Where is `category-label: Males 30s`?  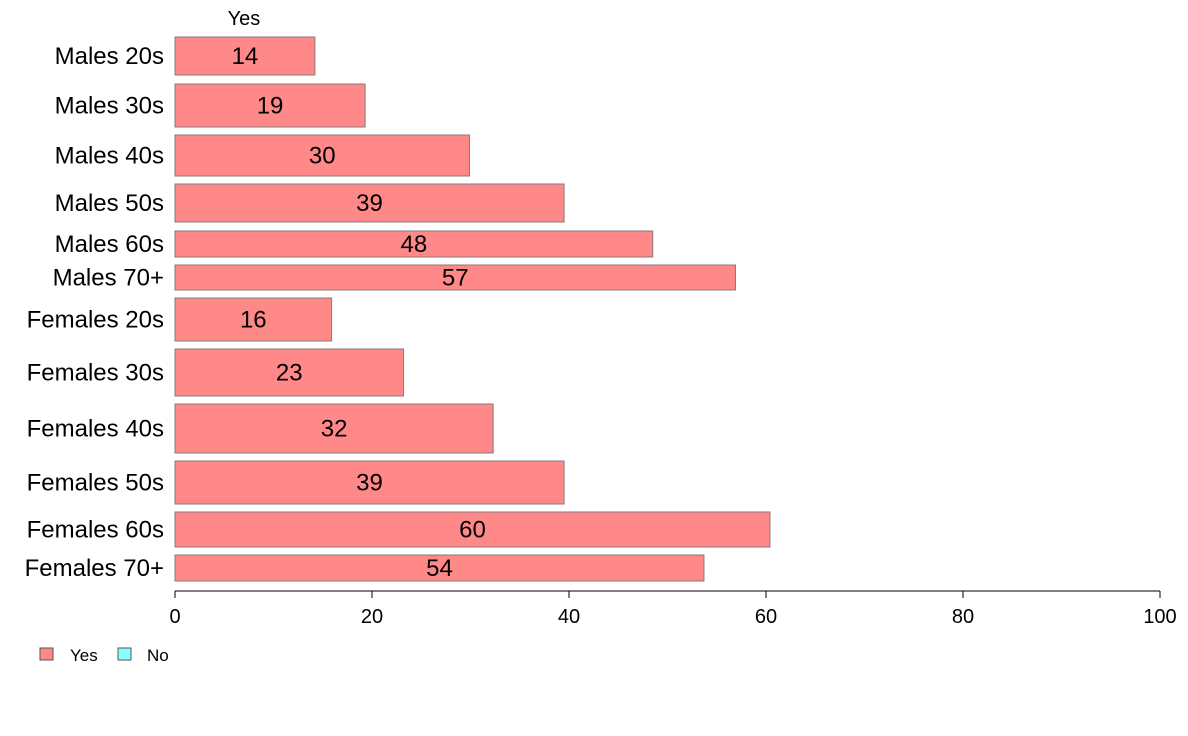
category-label: Males 30s is located at coordinates (109, 106).